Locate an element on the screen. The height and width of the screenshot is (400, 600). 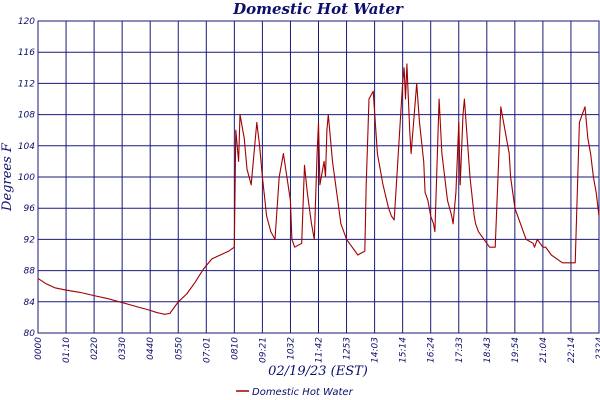
x-tick-label: 0440 is located at coordinates (151, 348).